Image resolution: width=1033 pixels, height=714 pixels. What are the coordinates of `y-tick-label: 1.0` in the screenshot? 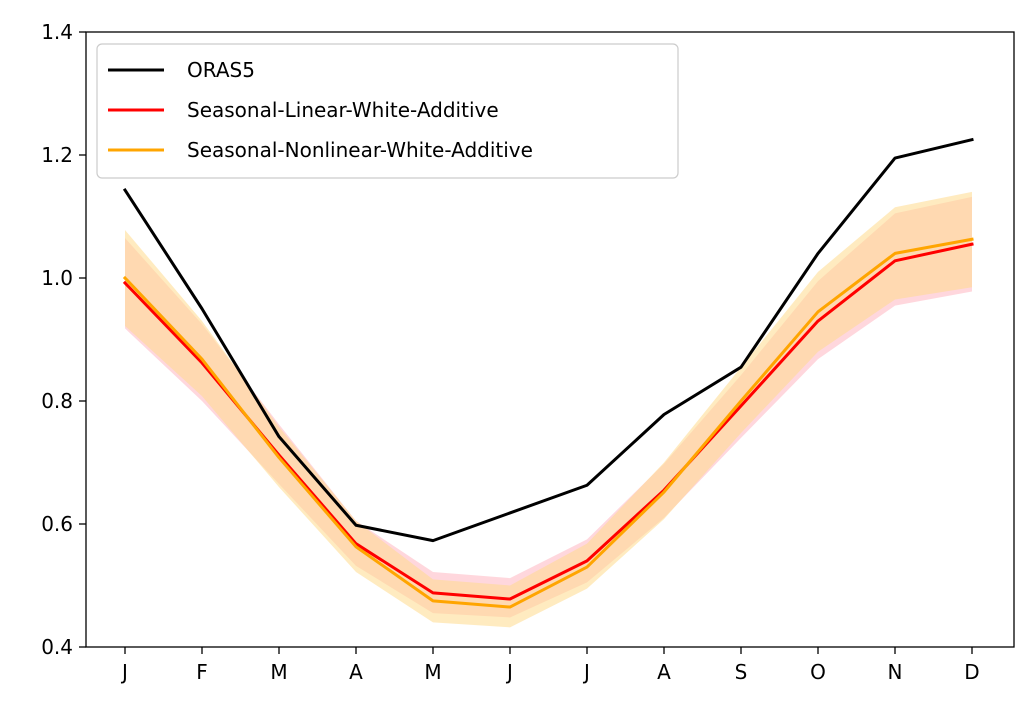 It's located at (57, 278).